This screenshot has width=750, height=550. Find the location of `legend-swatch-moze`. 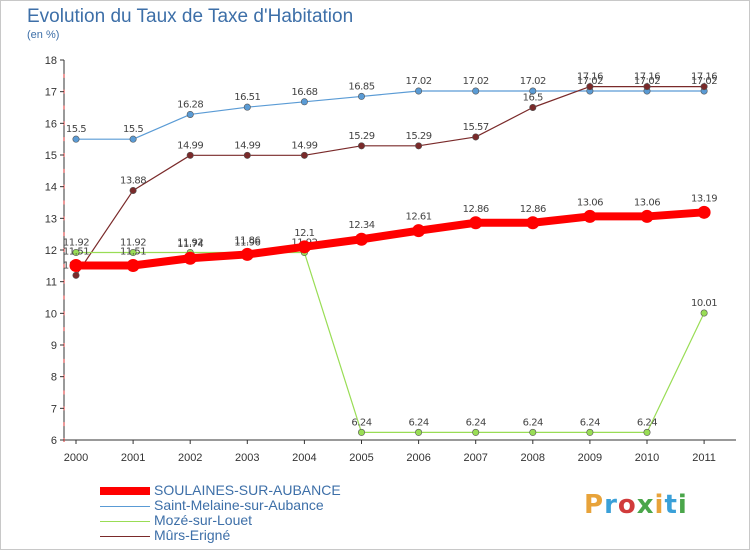

legend-swatch-moze is located at coordinates (125, 521).